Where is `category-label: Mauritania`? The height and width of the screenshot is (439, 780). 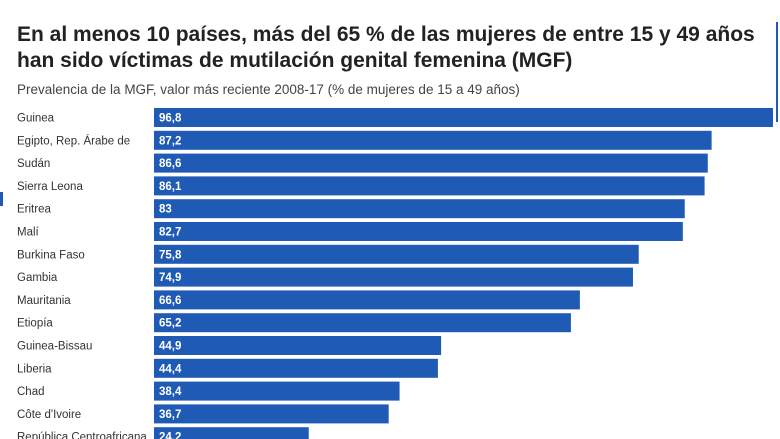
category-label: Mauritania is located at coordinates (44, 301).